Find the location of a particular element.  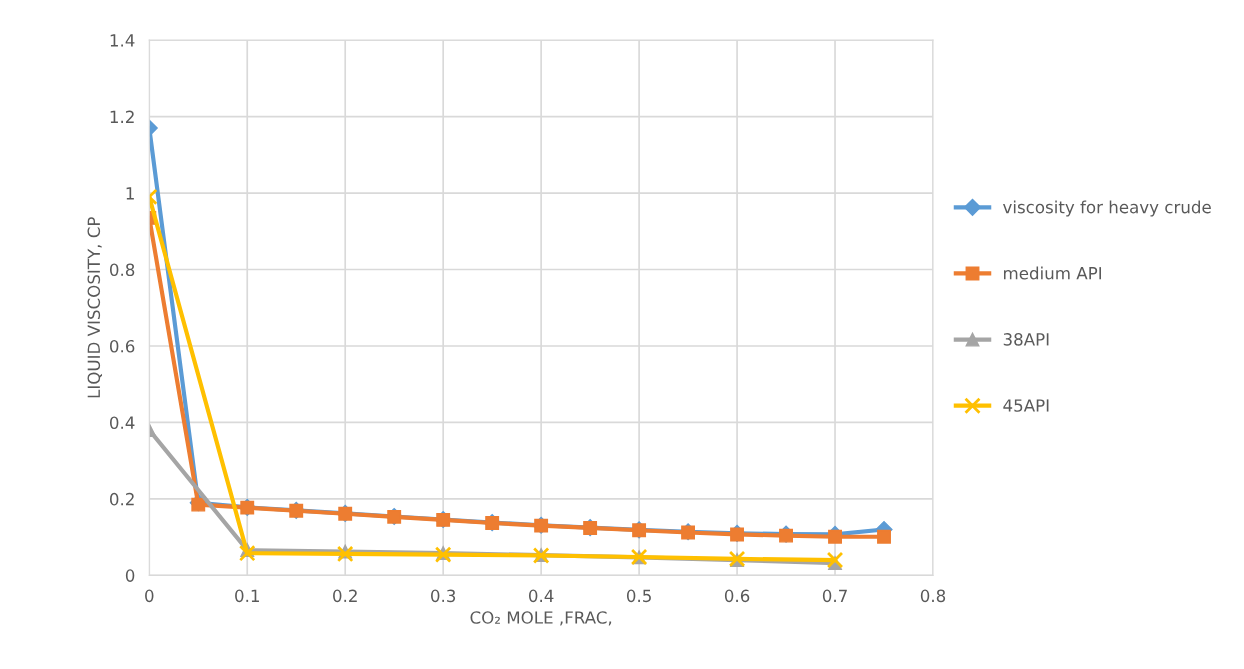

y-tick-label: 1.2 is located at coordinates (122, 116).